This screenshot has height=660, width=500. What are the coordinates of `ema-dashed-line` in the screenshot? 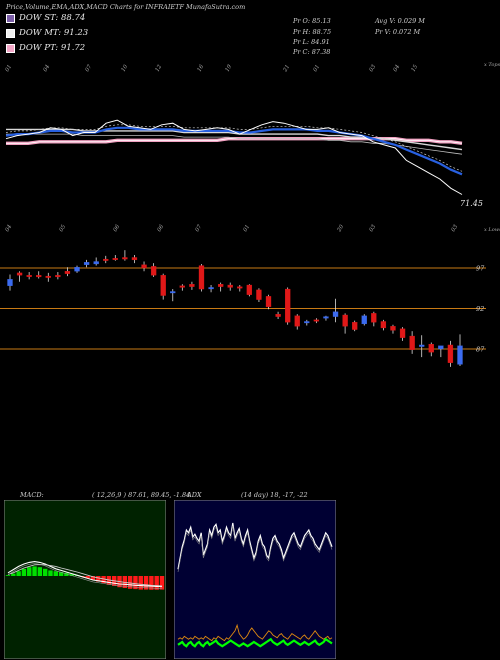 It's located at (234, 148).